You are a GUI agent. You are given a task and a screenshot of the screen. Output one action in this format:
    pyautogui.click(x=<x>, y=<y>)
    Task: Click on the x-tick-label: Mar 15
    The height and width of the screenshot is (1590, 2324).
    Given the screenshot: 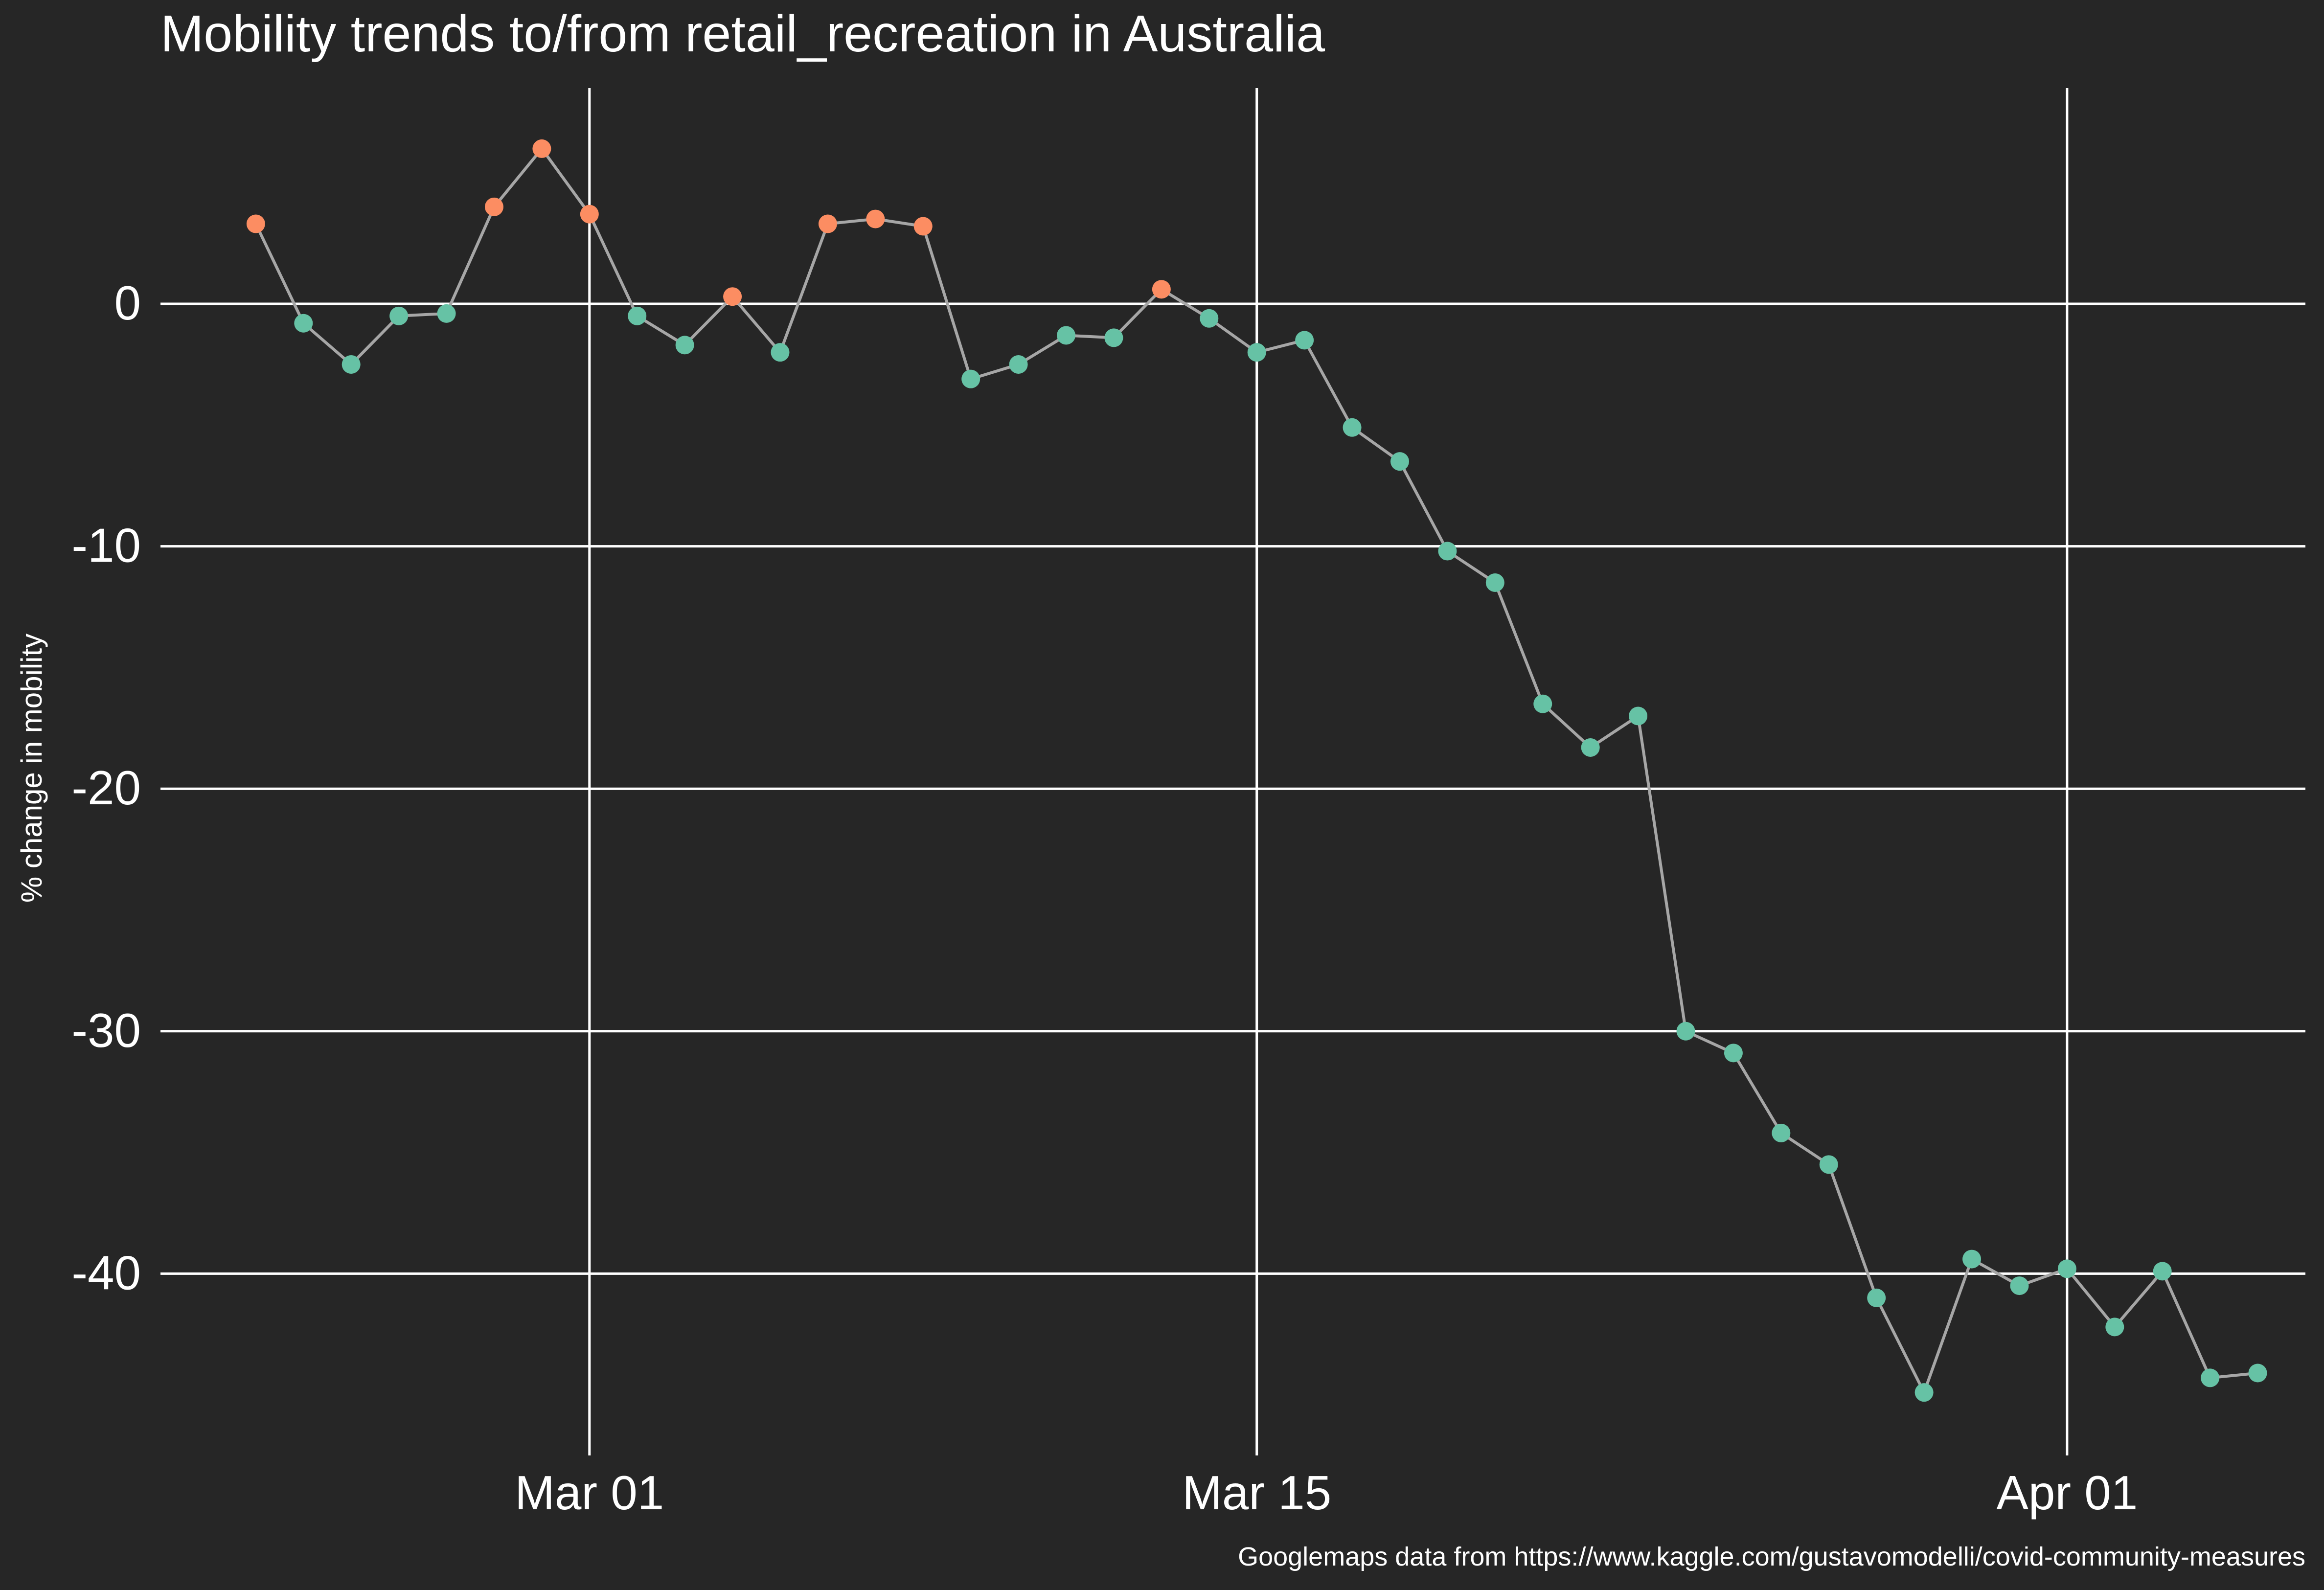 What is the action you would take?
    pyautogui.click(x=1256, y=1493)
    